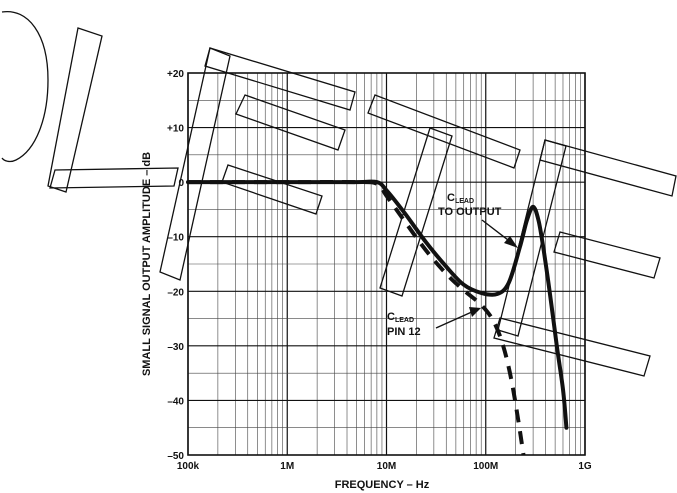  What do you see at coordinates (175, 456) in the screenshot?
I see `y-tick-label: –50` at bounding box center [175, 456].